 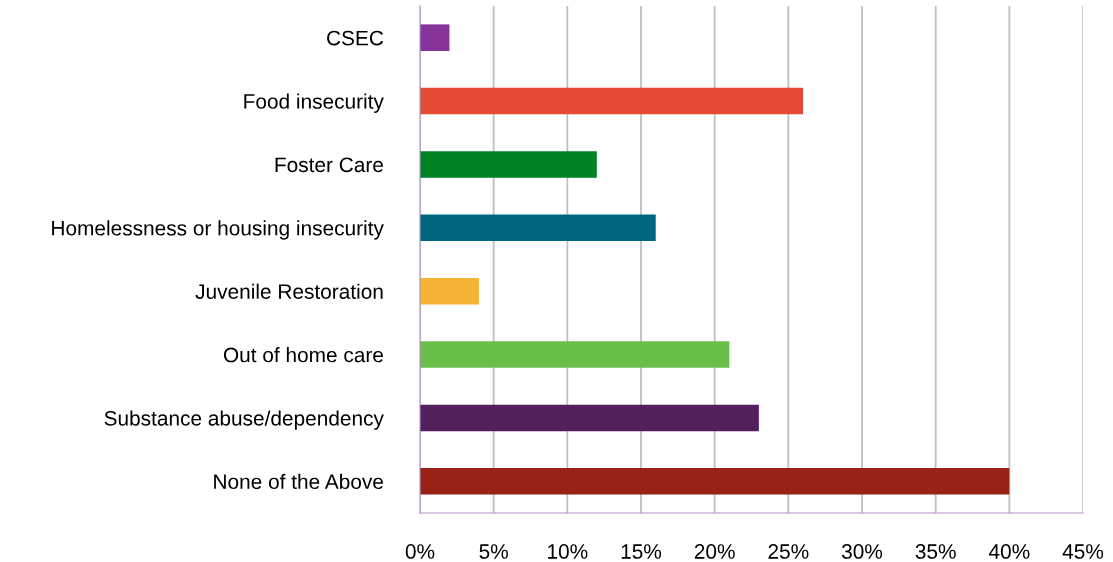 What do you see at coordinates (568, 551) in the screenshot?
I see `x-tick-label: 10%` at bounding box center [568, 551].